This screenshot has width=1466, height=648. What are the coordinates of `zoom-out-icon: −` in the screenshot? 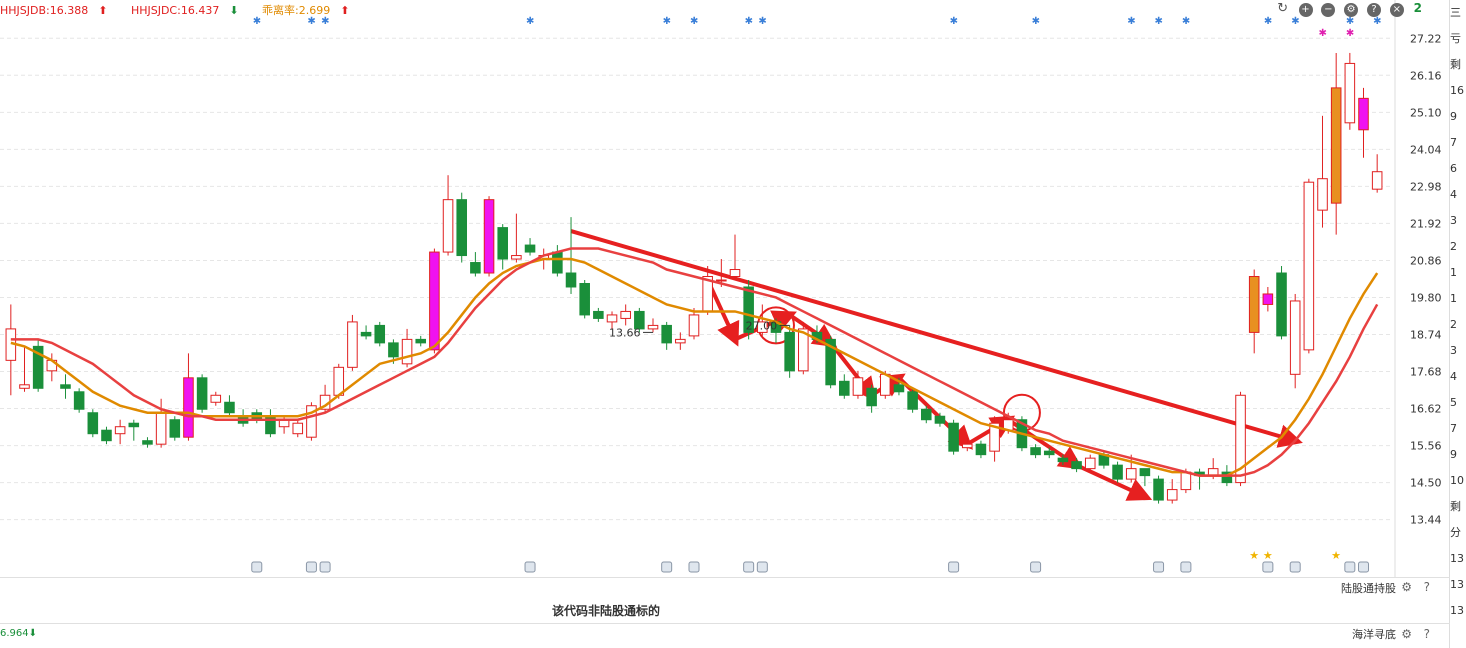 It's located at (1328, 10).